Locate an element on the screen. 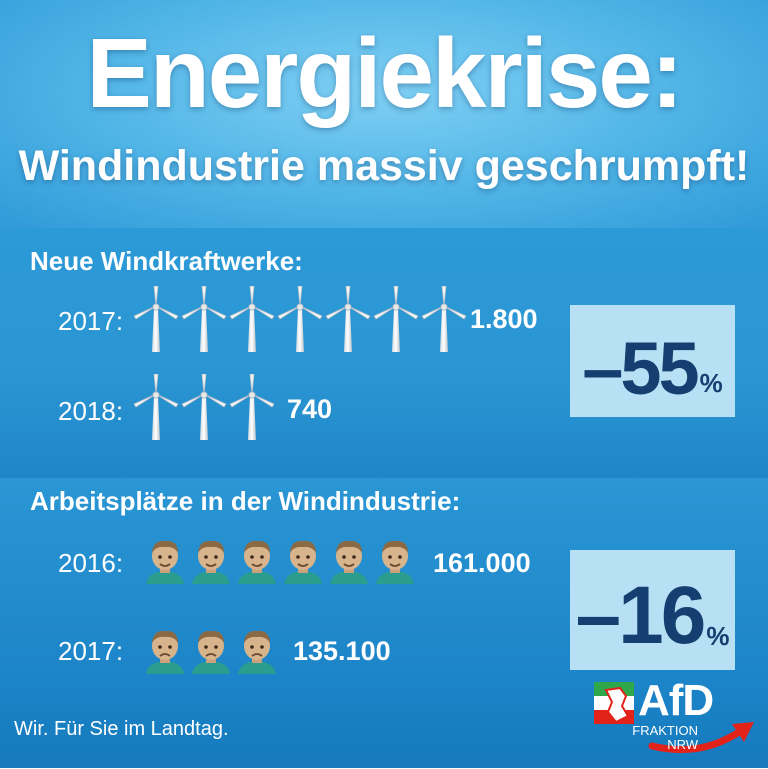  jobs-percent-sign: % is located at coordinates (718, 636).